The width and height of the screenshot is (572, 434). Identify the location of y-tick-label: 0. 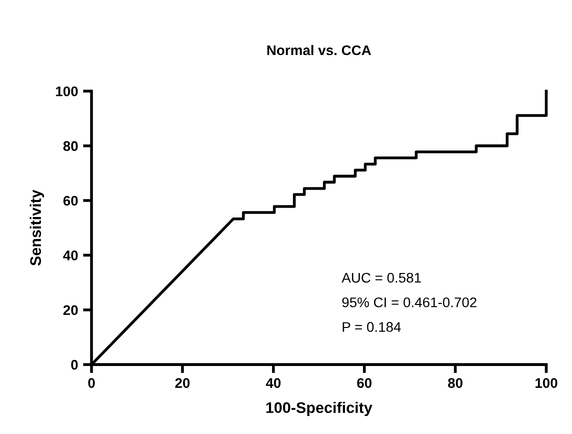
(74, 365).